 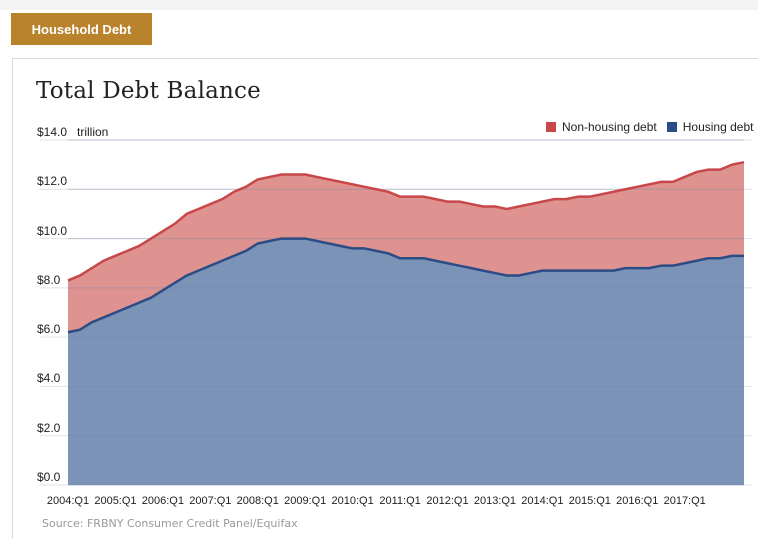 I want to click on legend-label-housing: Housing debt, so click(x=718, y=127).